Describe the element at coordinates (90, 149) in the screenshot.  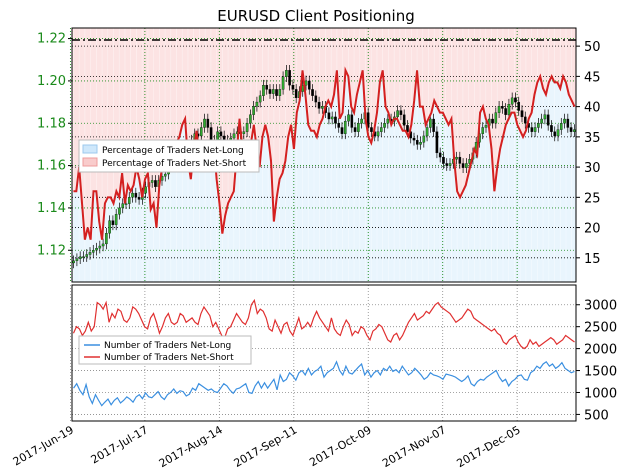
I see `legend-swatch-net-long` at that location.